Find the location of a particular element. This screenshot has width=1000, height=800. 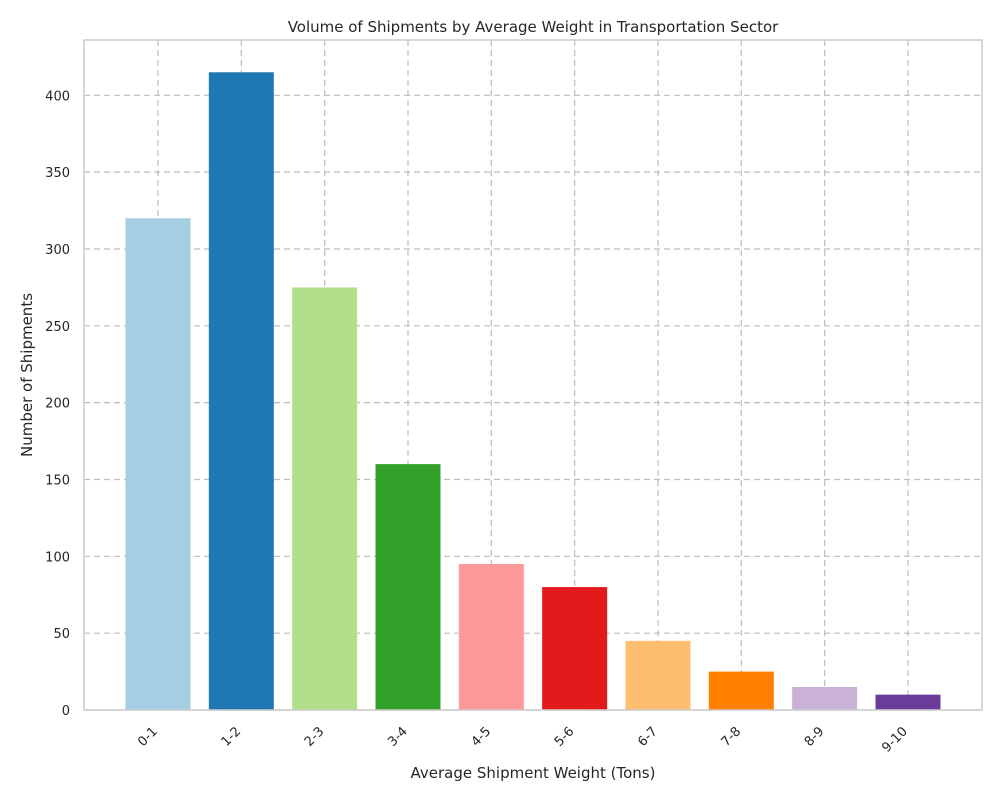

y-tick-label: 250 is located at coordinates (57, 327).